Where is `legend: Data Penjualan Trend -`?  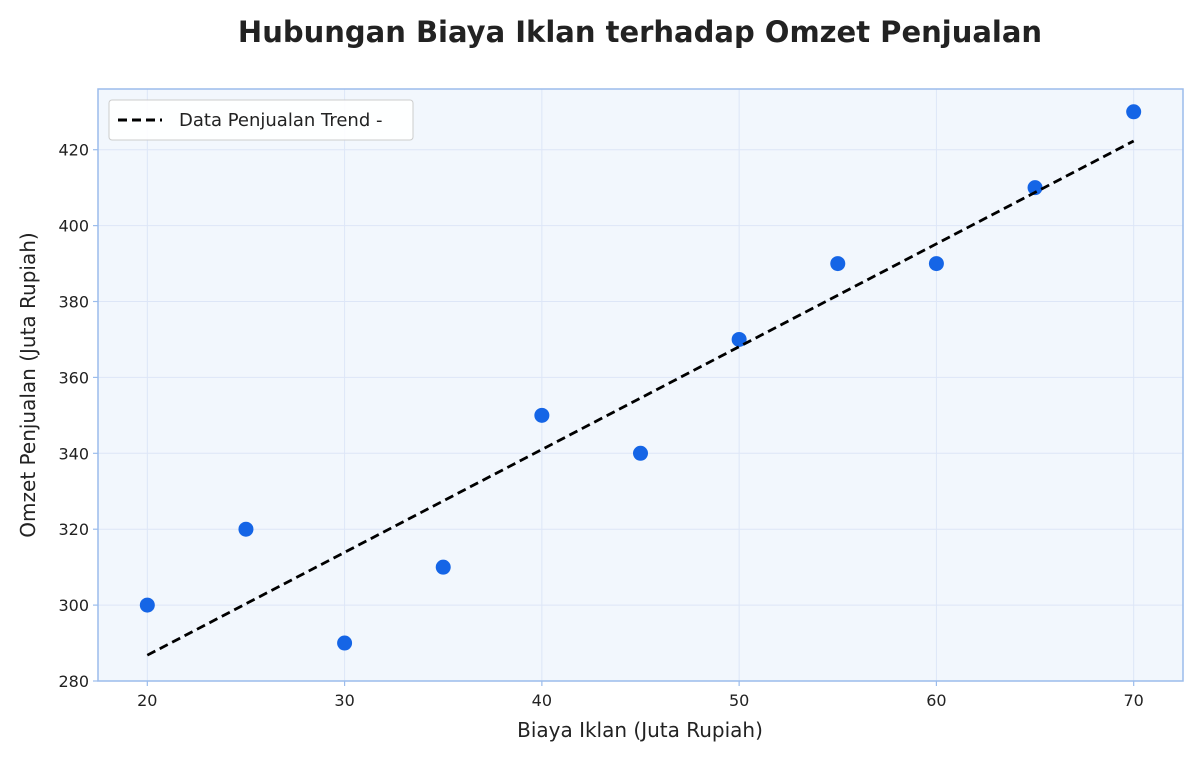 legend: Data Penjualan Trend - is located at coordinates (261, 120).